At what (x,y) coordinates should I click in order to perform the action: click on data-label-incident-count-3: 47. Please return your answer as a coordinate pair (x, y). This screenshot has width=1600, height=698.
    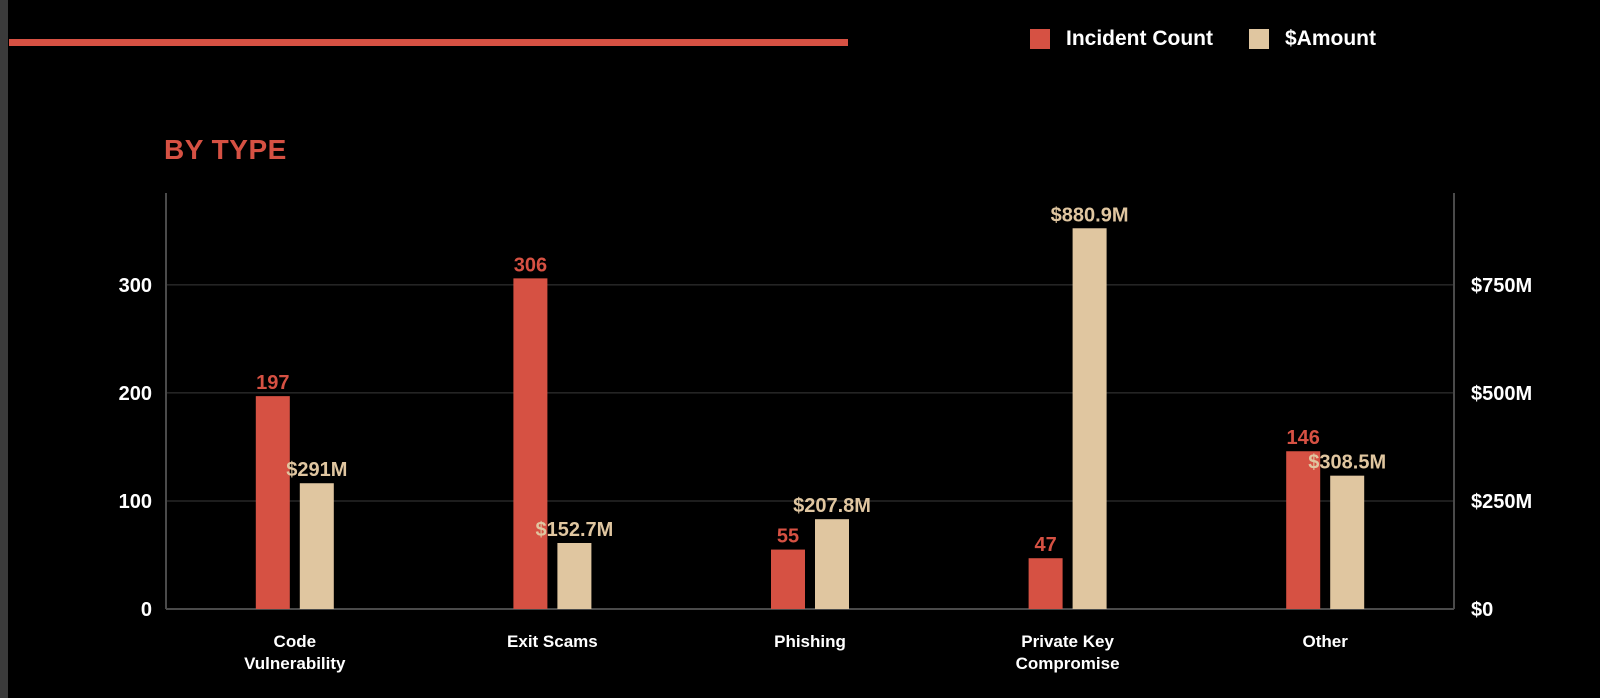
    Looking at the image, I should click on (1045, 545).